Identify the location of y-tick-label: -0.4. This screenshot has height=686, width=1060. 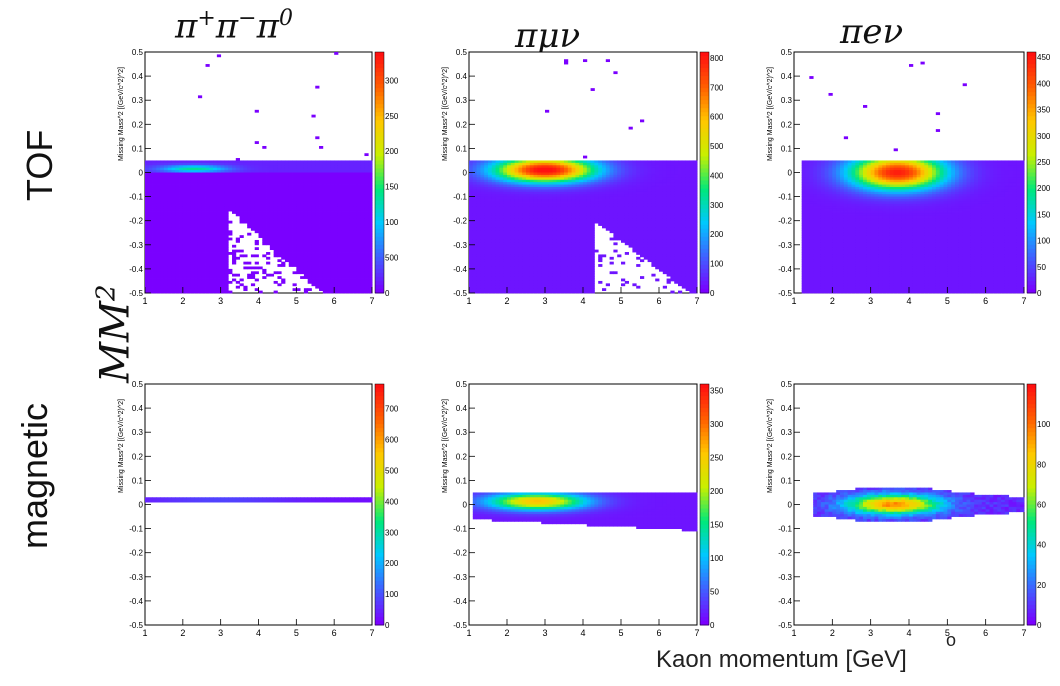
(136, 269).